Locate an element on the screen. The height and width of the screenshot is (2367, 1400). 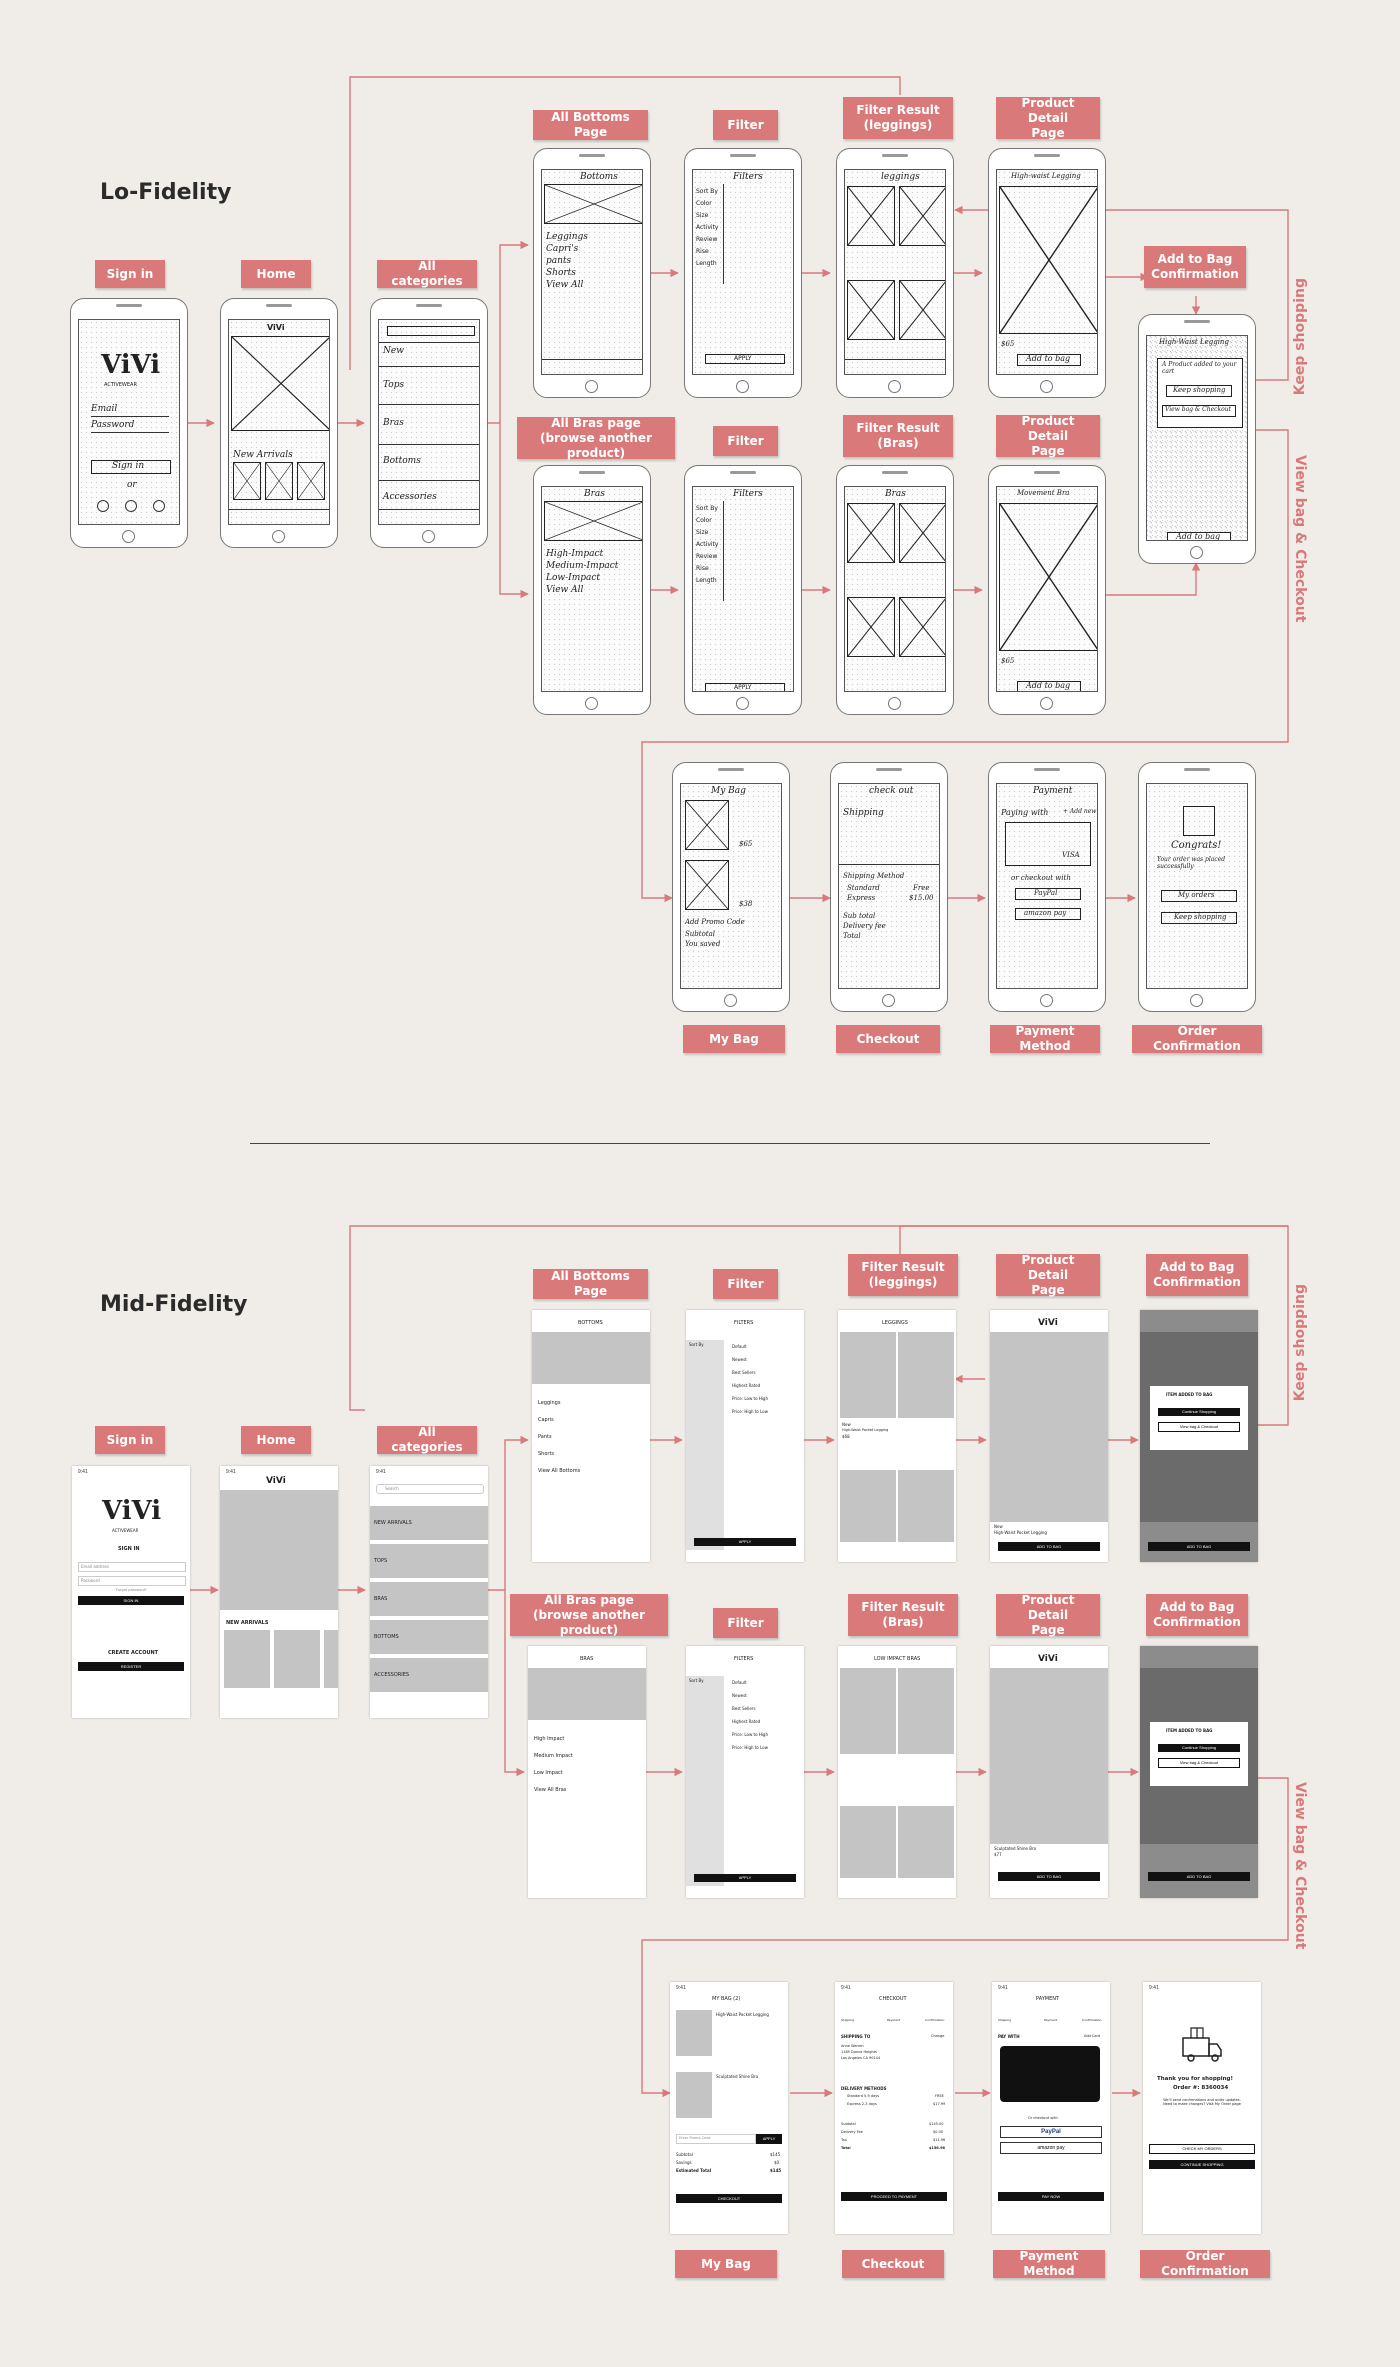
promo-code-input: Enter Promo Code is located at coordinates (716, 2139).